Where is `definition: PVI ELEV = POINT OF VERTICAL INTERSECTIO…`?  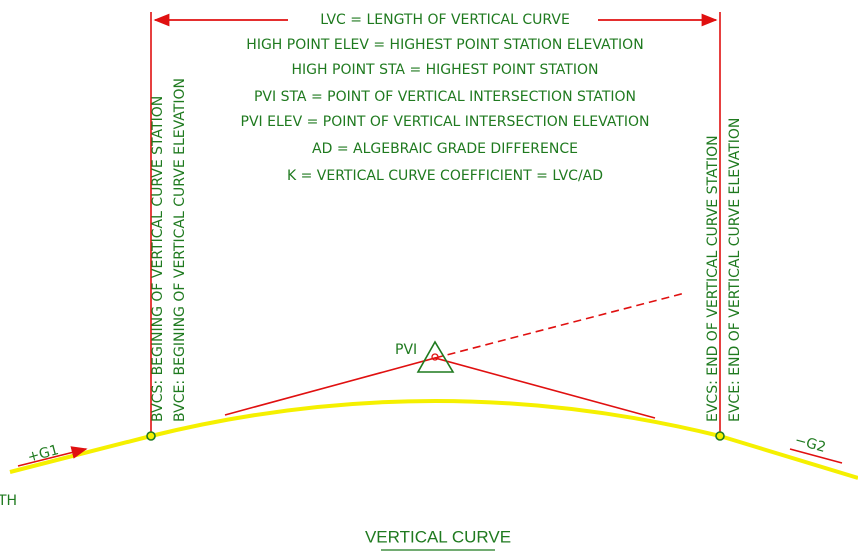 definition: PVI ELEV = POINT OF VERTICAL INTERSECTIO… is located at coordinates (445, 122).